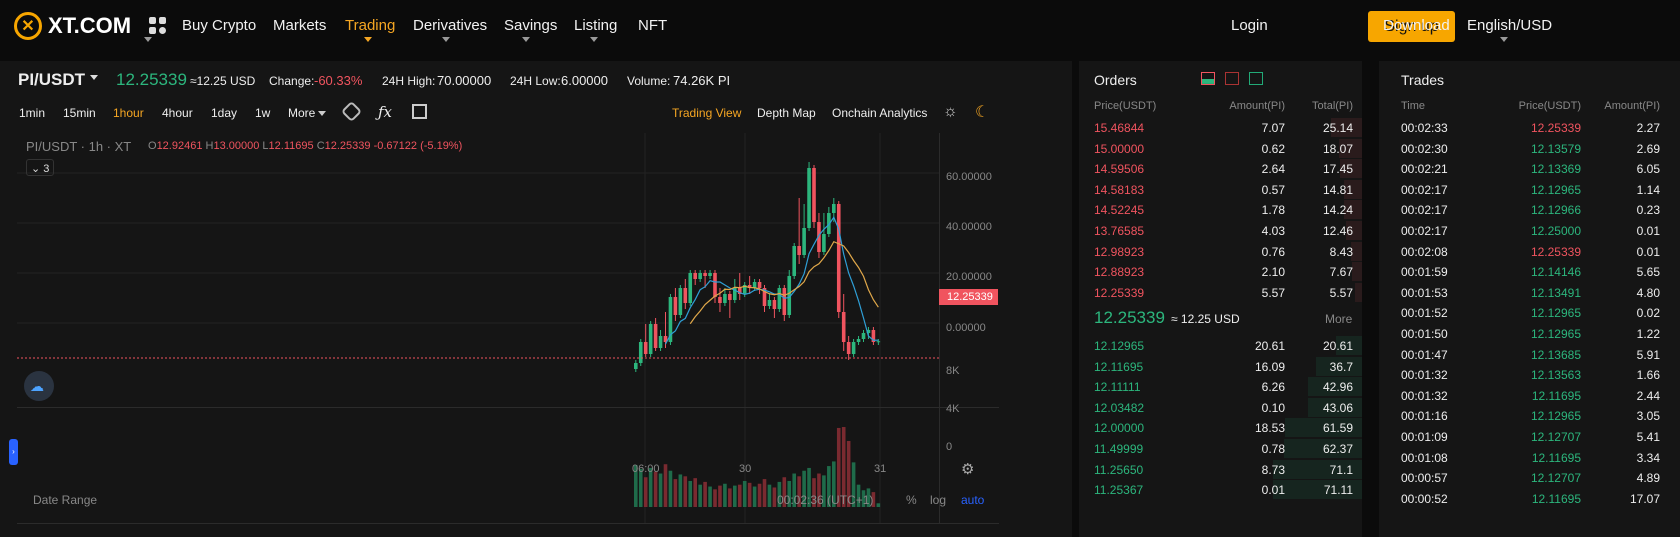  What do you see at coordinates (1232, 78) in the screenshot?
I see `orderbook-asks-view-icon` at bounding box center [1232, 78].